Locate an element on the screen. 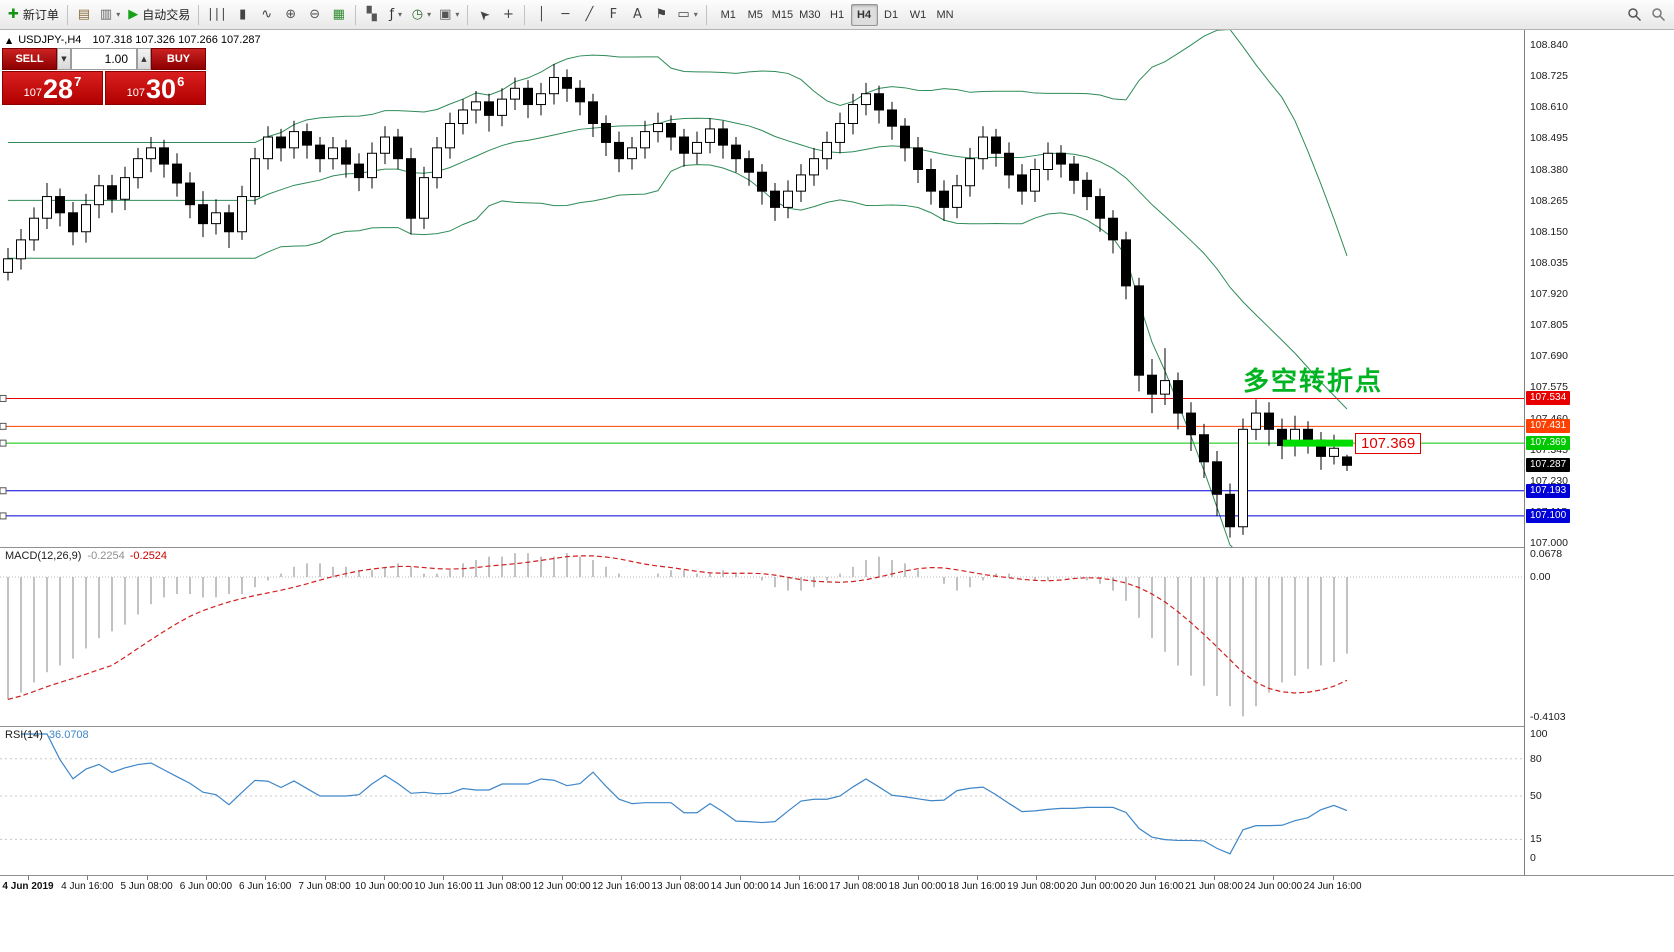 Image resolution: width=1674 pixels, height=952 pixels. zoom-out-icon: ⊖ is located at coordinates (315, 14).